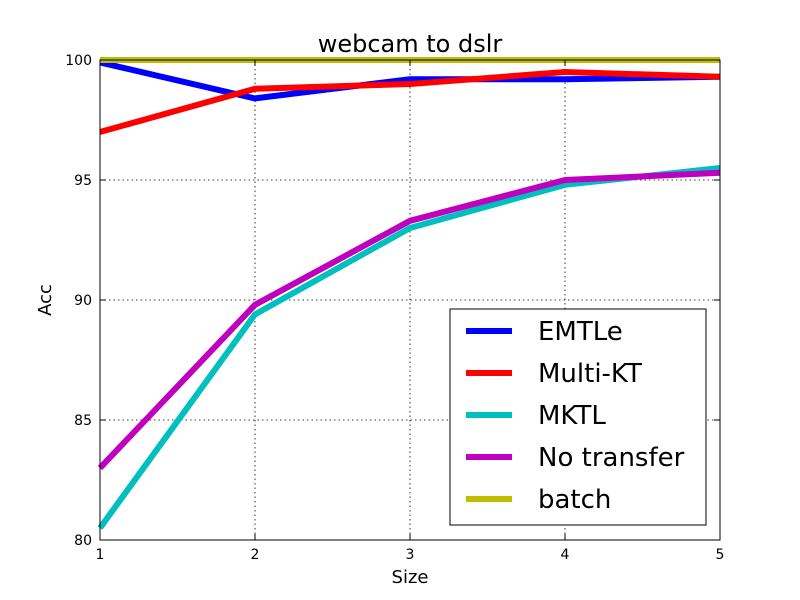  I want to click on chart-title: webcam to dslr, so click(410, 44).